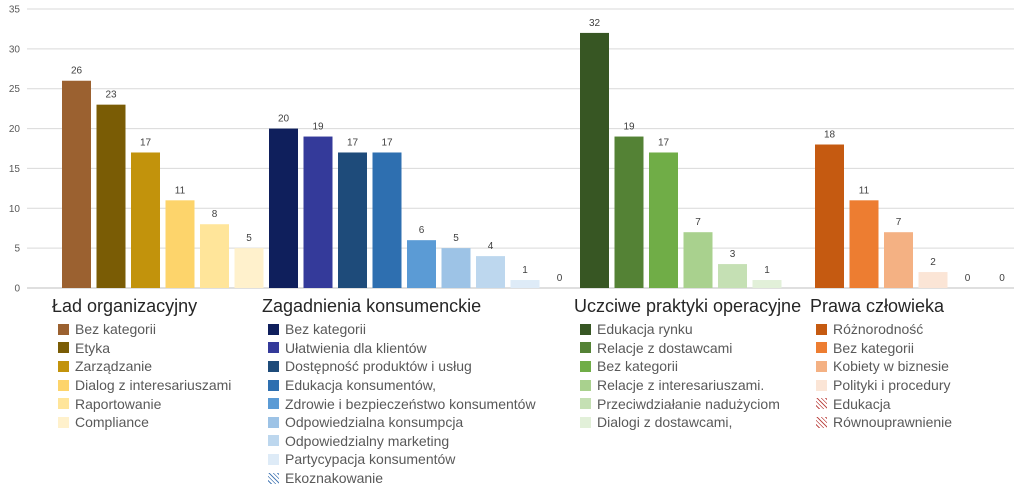 The height and width of the screenshot is (492, 1024). I want to click on data-label: 7, so click(899, 222).